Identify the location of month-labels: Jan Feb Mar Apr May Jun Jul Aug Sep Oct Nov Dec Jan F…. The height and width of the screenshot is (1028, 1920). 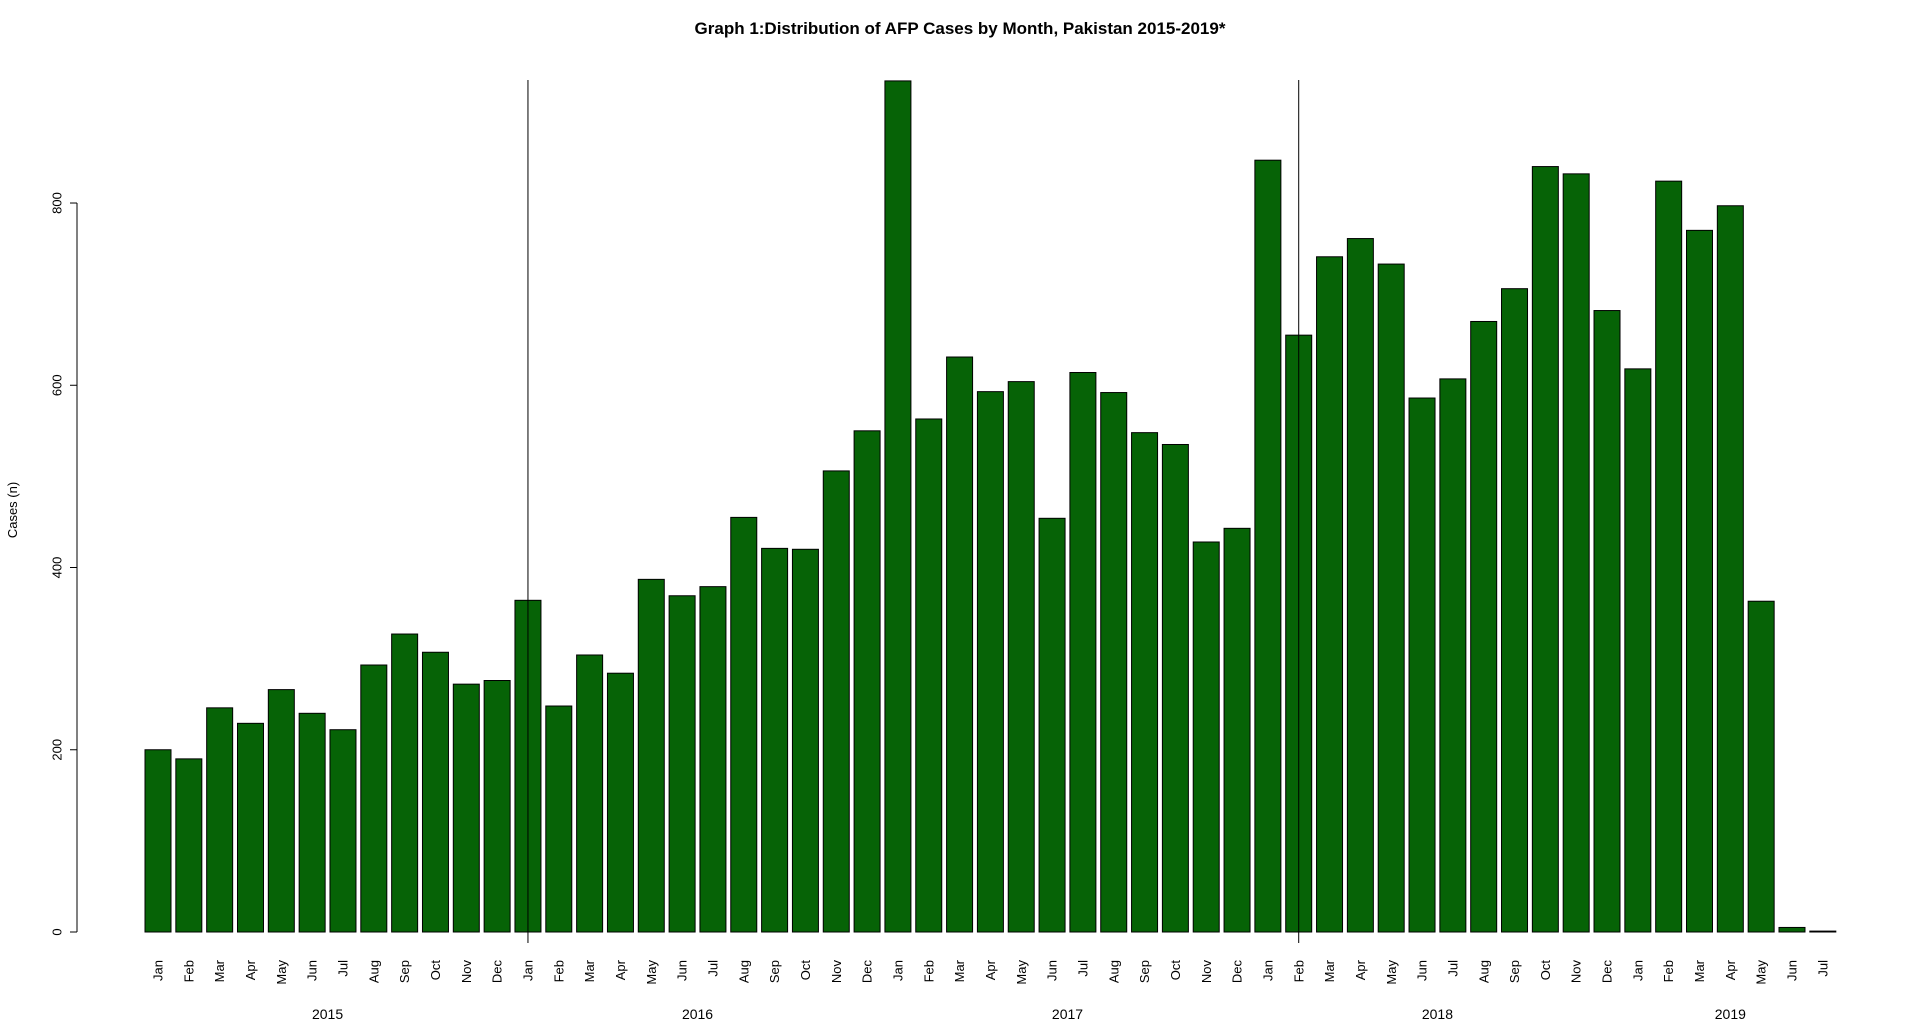
(991, 971).